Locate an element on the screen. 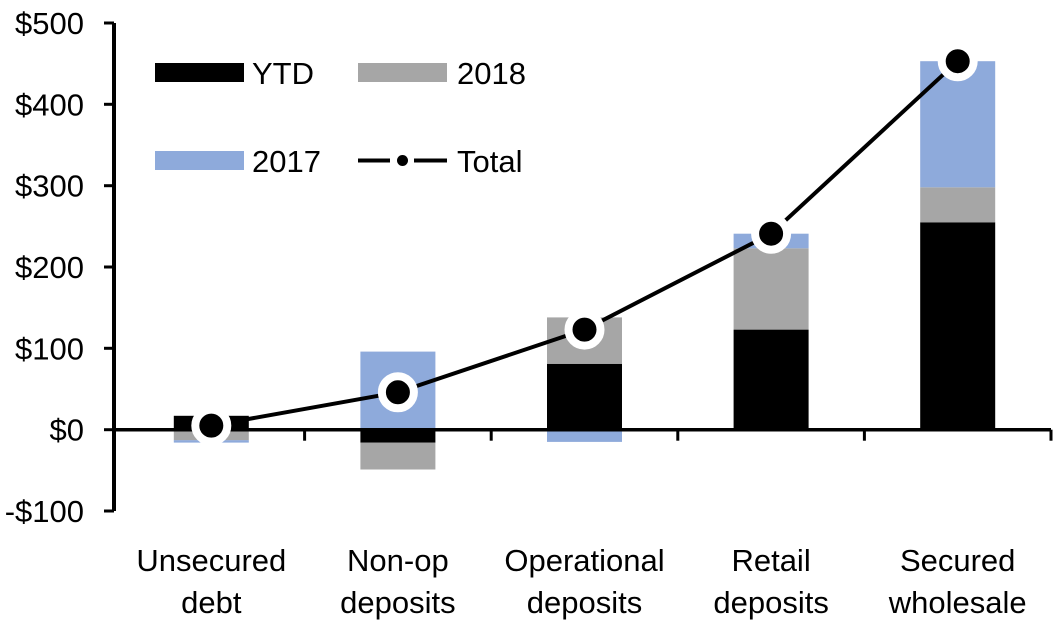  y-tick-label-100: $100 is located at coordinates (49, 348).